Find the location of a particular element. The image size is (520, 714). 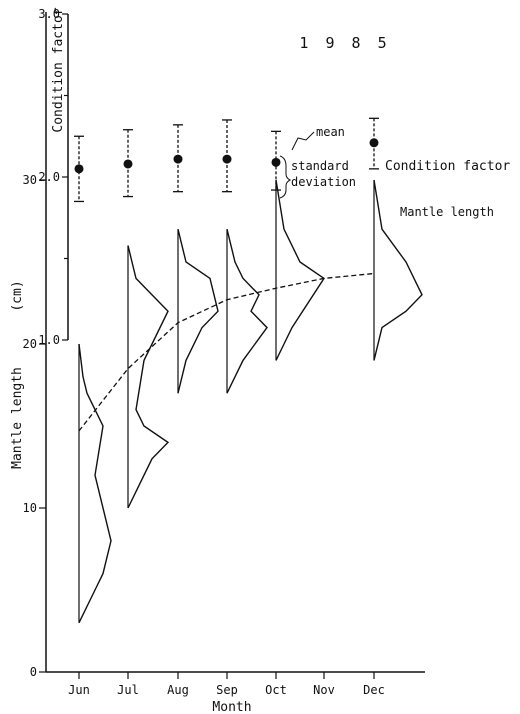

y2-tick-label-2.0: 2.0 is located at coordinates (49, 177).